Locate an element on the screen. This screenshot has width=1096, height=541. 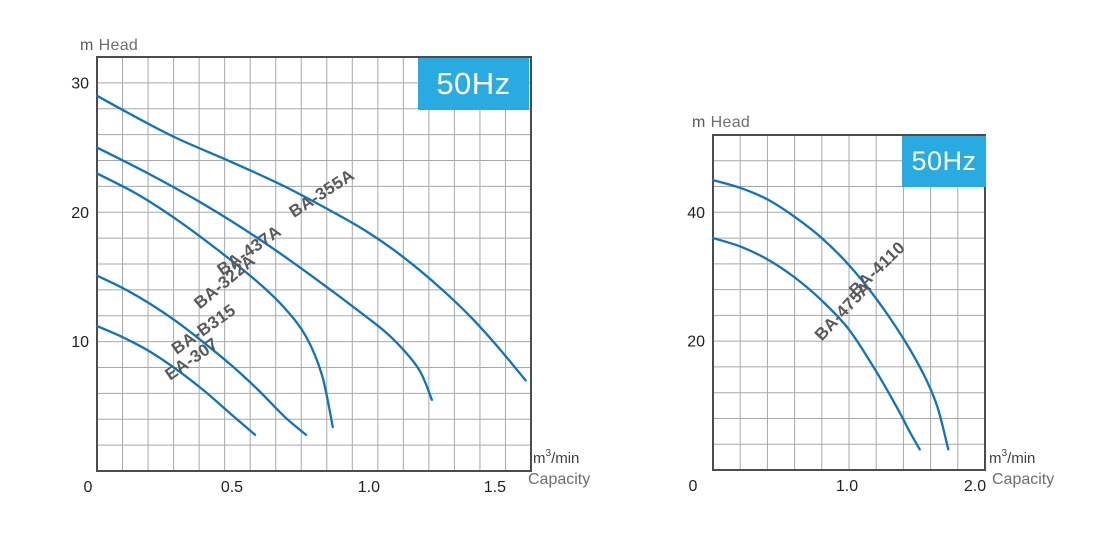
curve-BA-437A is located at coordinates (264, 273).